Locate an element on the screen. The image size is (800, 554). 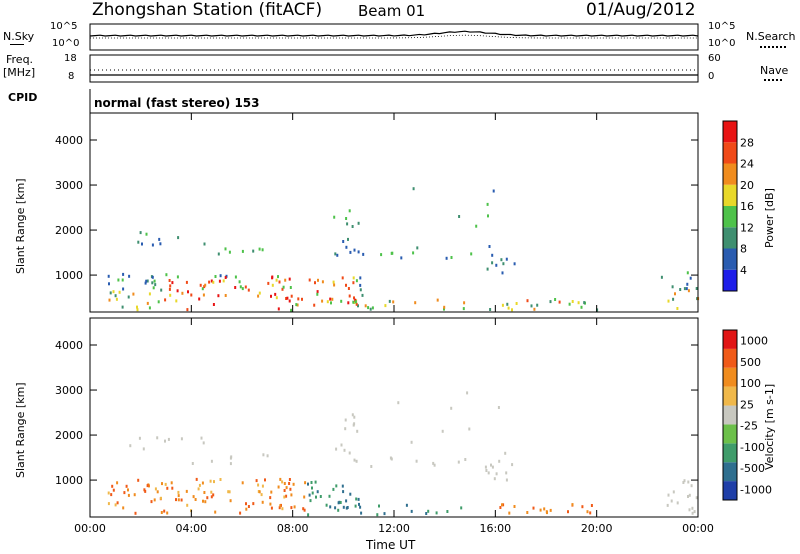
nsearch-legend-line is located at coordinates (773, 47).